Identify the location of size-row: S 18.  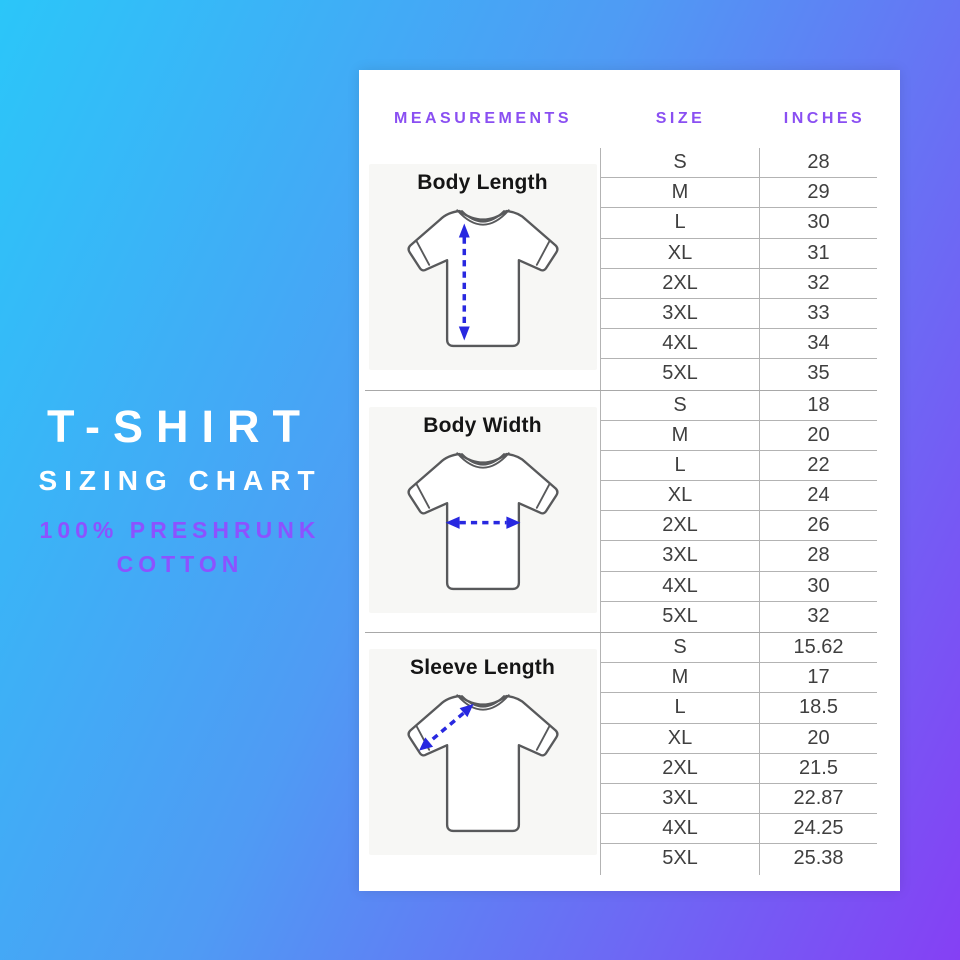
(739, 405).